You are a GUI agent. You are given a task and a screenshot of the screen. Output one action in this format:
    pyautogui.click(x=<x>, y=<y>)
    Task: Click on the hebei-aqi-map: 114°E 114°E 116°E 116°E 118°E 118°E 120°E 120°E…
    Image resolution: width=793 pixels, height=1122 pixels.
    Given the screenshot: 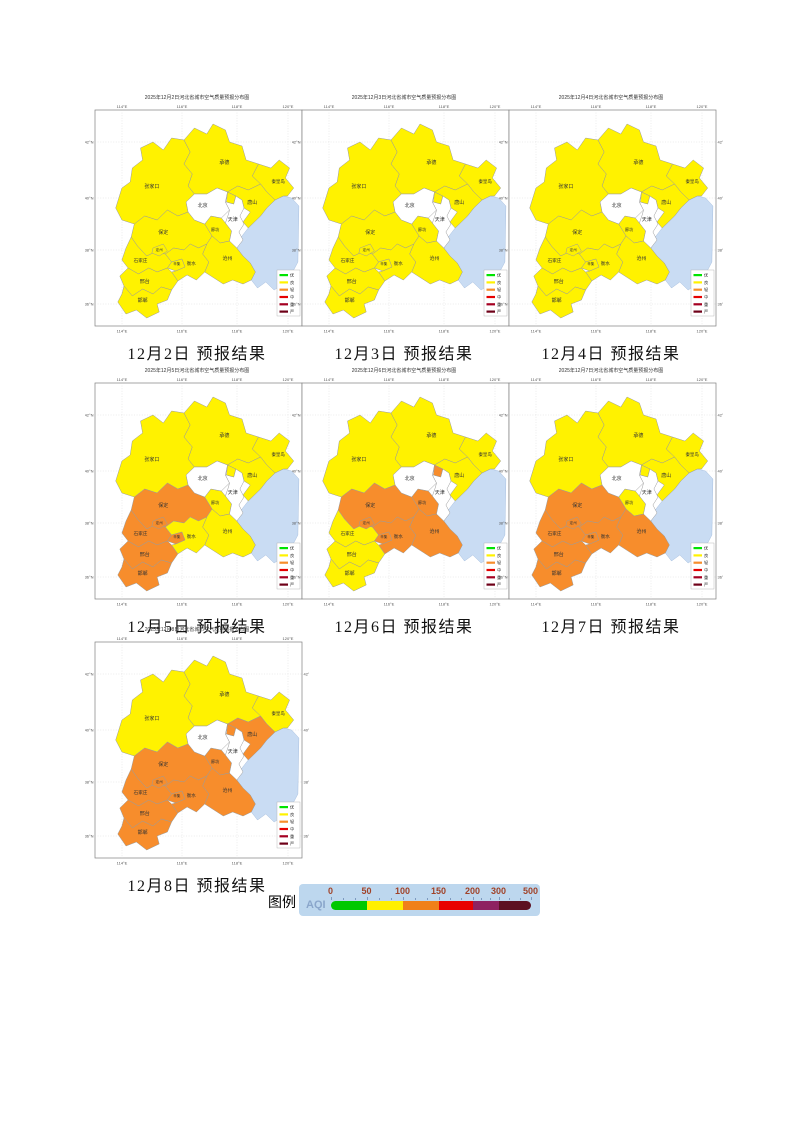 What is the action you would take?
    pyautogui.click(x=197, y=219)
    